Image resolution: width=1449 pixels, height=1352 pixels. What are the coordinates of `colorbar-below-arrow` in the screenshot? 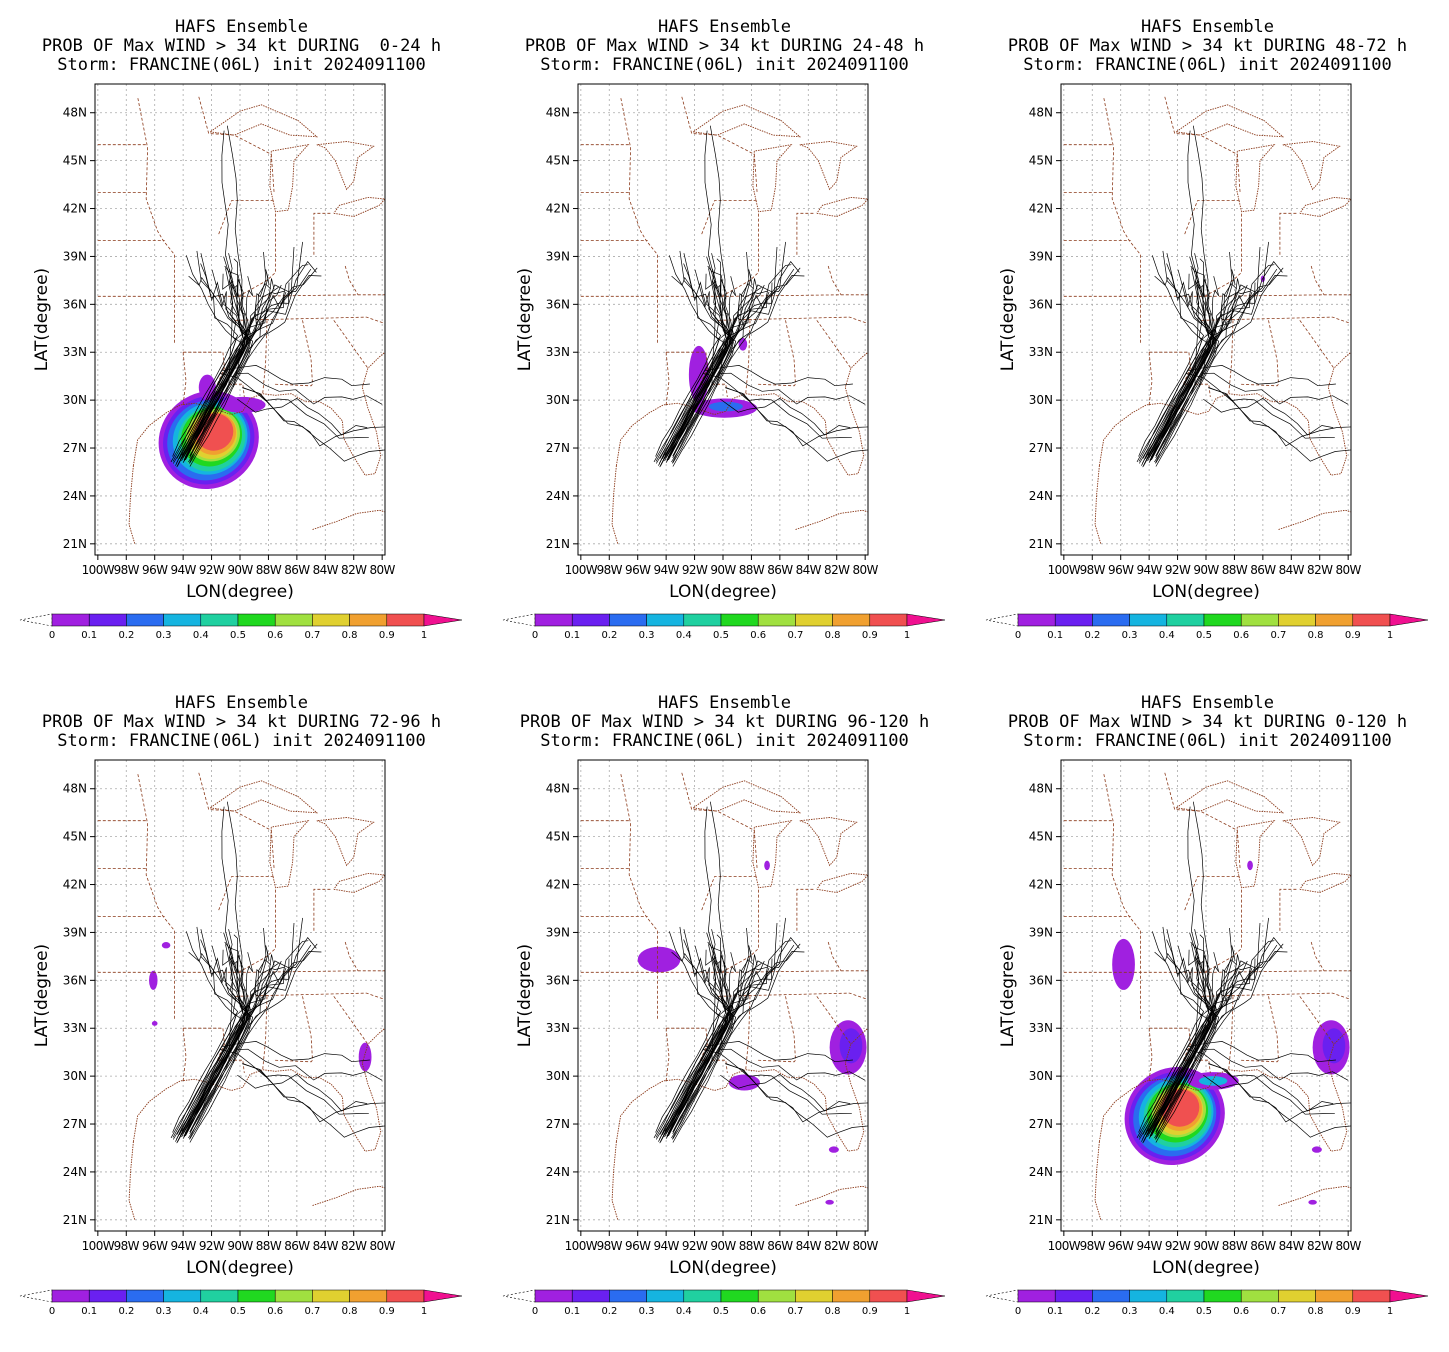 It's located at (1002, 1296).